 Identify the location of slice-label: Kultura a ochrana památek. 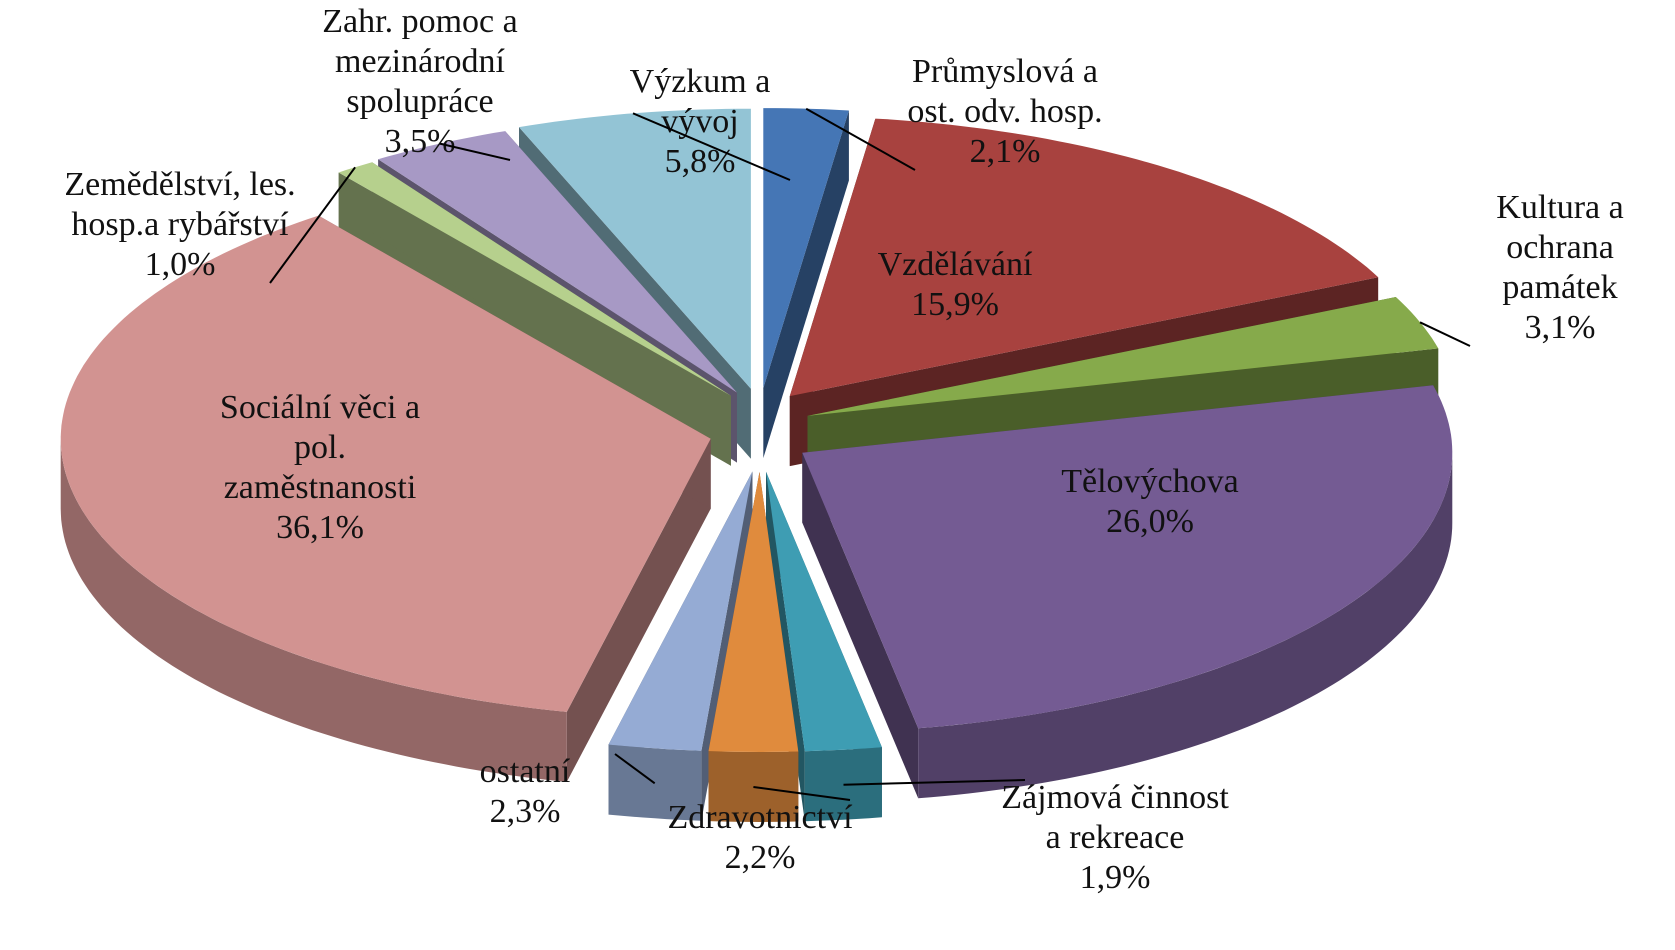
(1559, 247).